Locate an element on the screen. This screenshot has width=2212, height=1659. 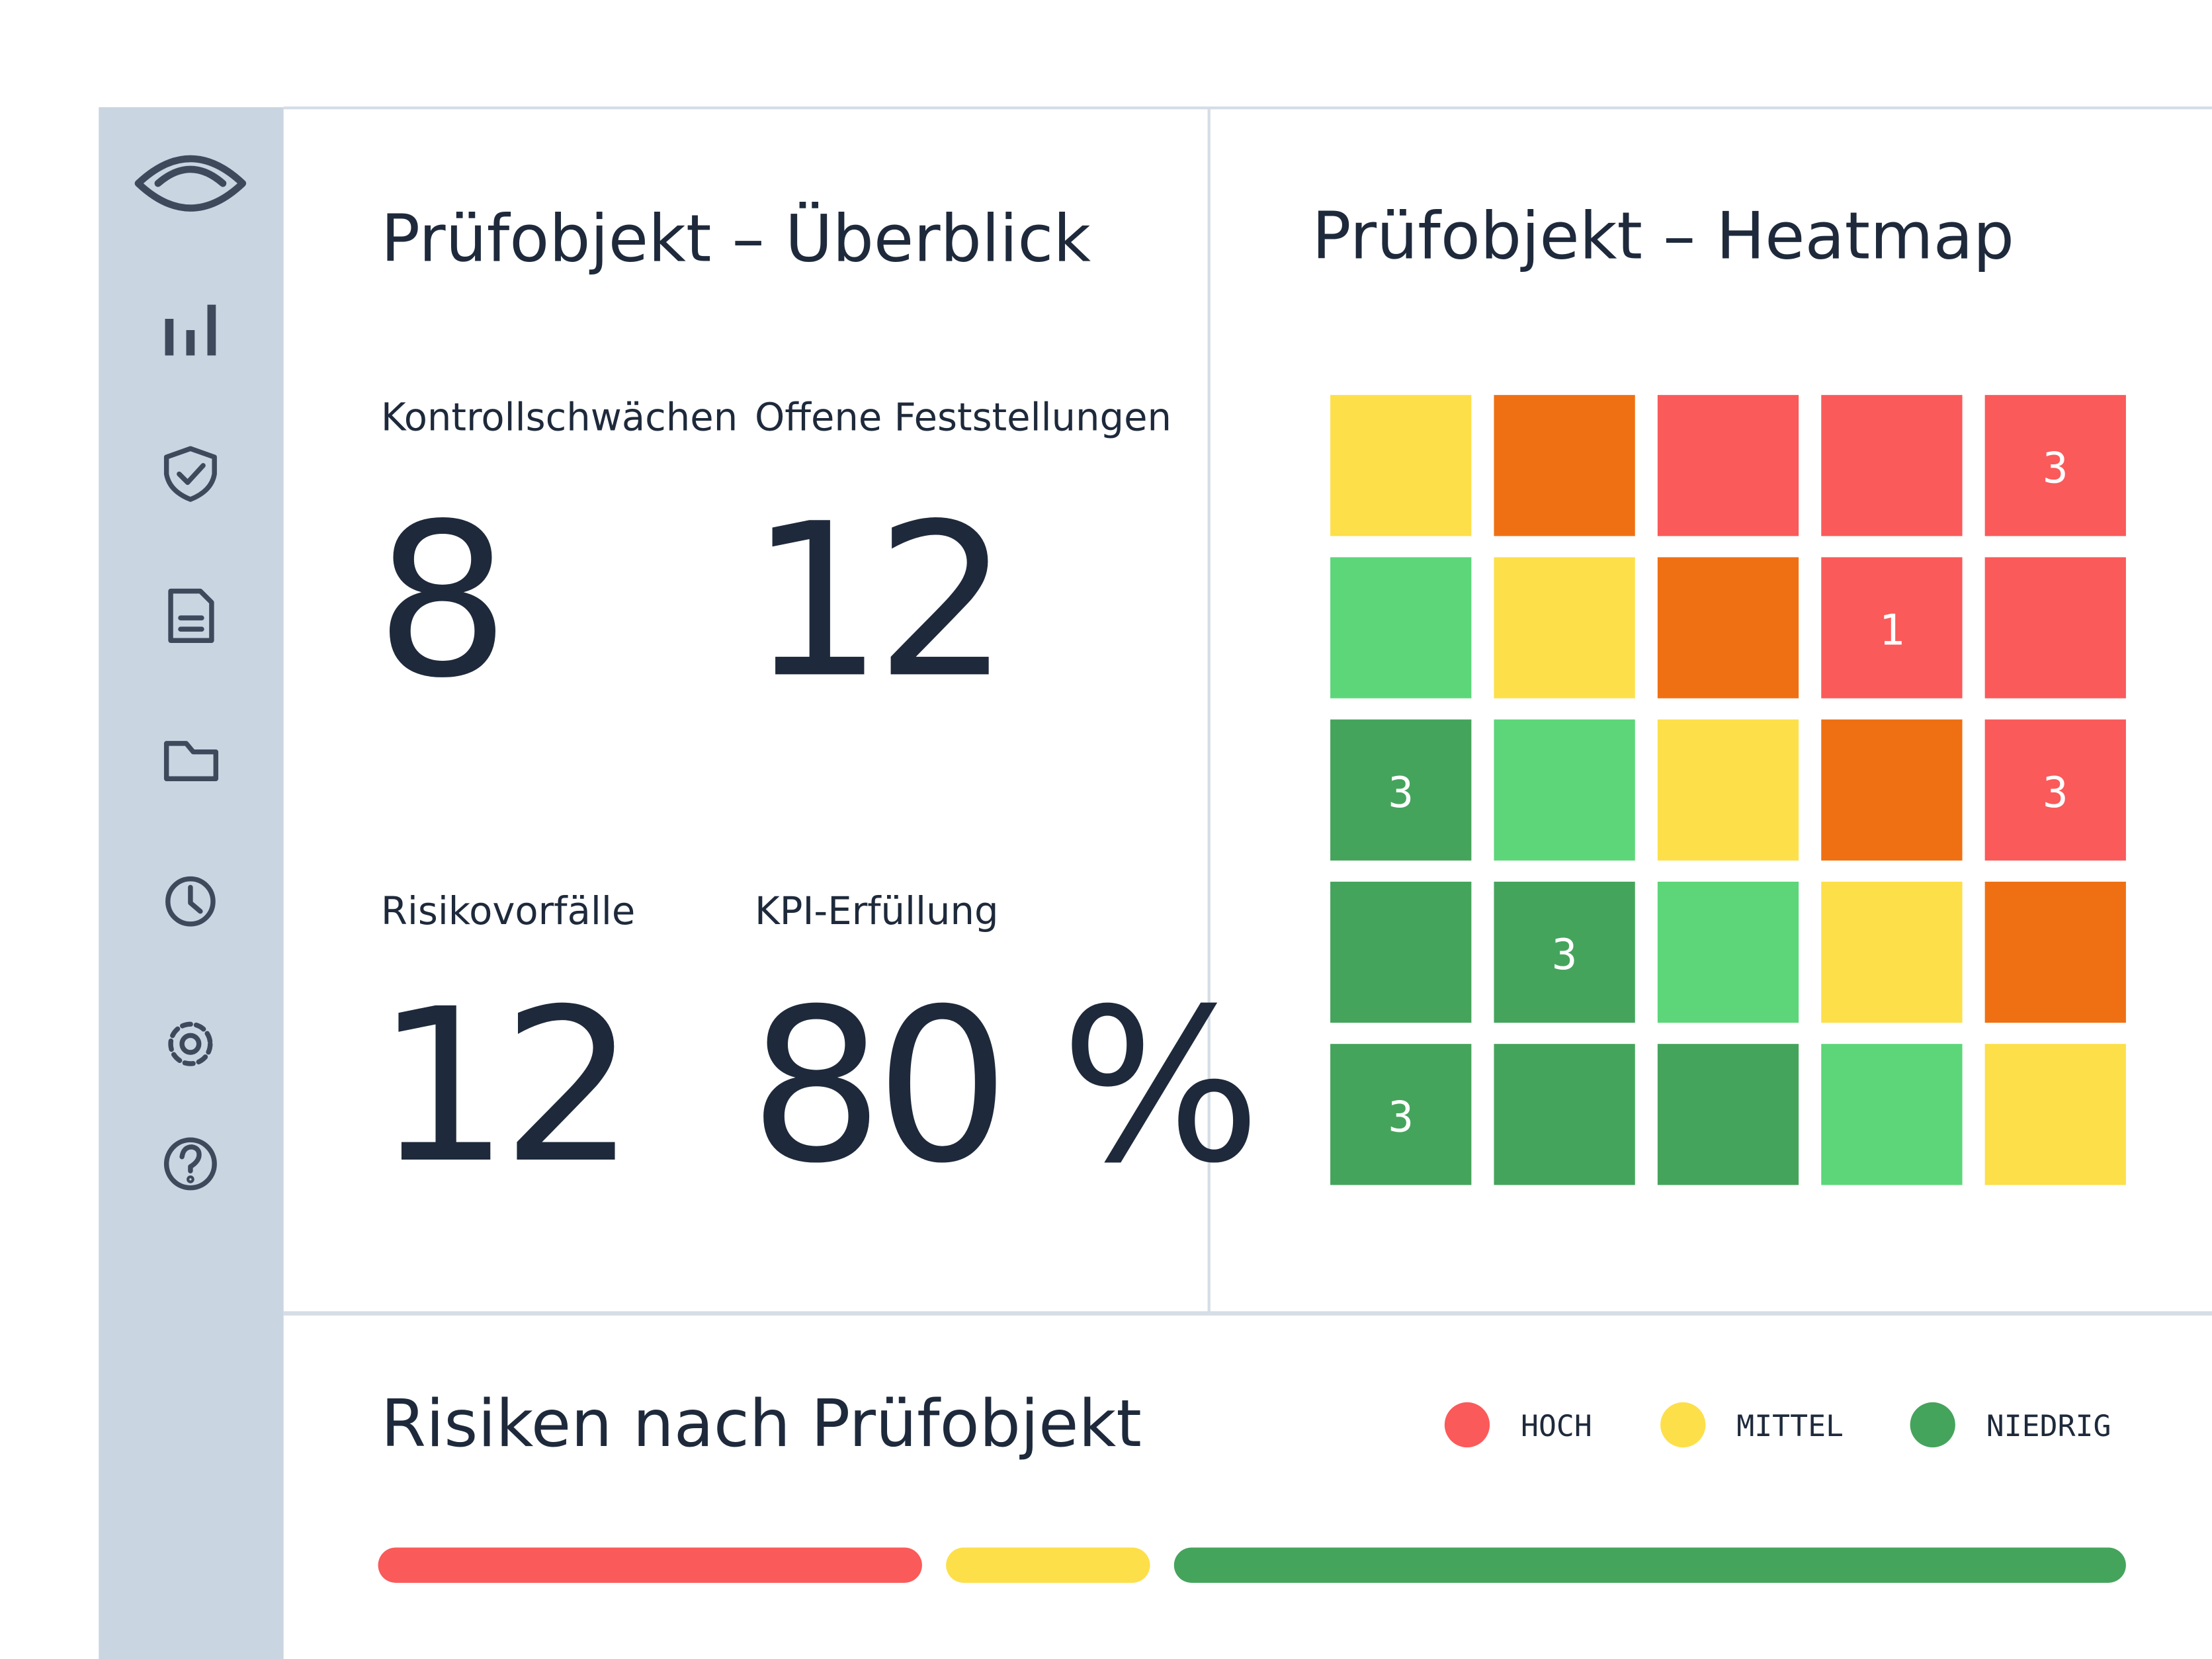
kpi-value: 8 is located at coordinates (438, 601).